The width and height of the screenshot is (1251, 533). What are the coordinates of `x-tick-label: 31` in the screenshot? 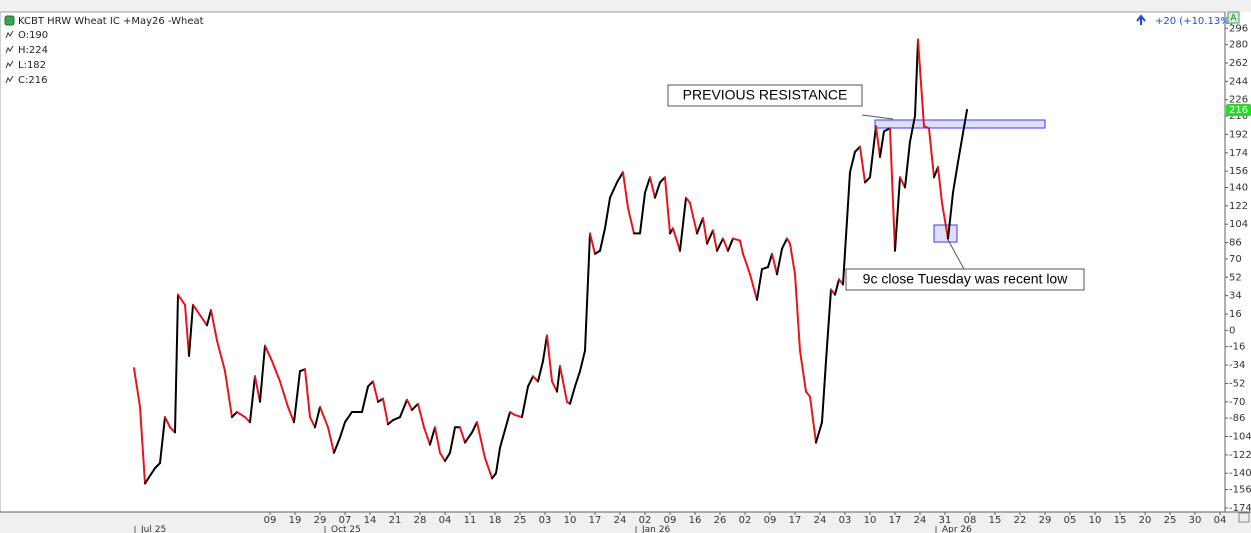 It's located at (945, 520).